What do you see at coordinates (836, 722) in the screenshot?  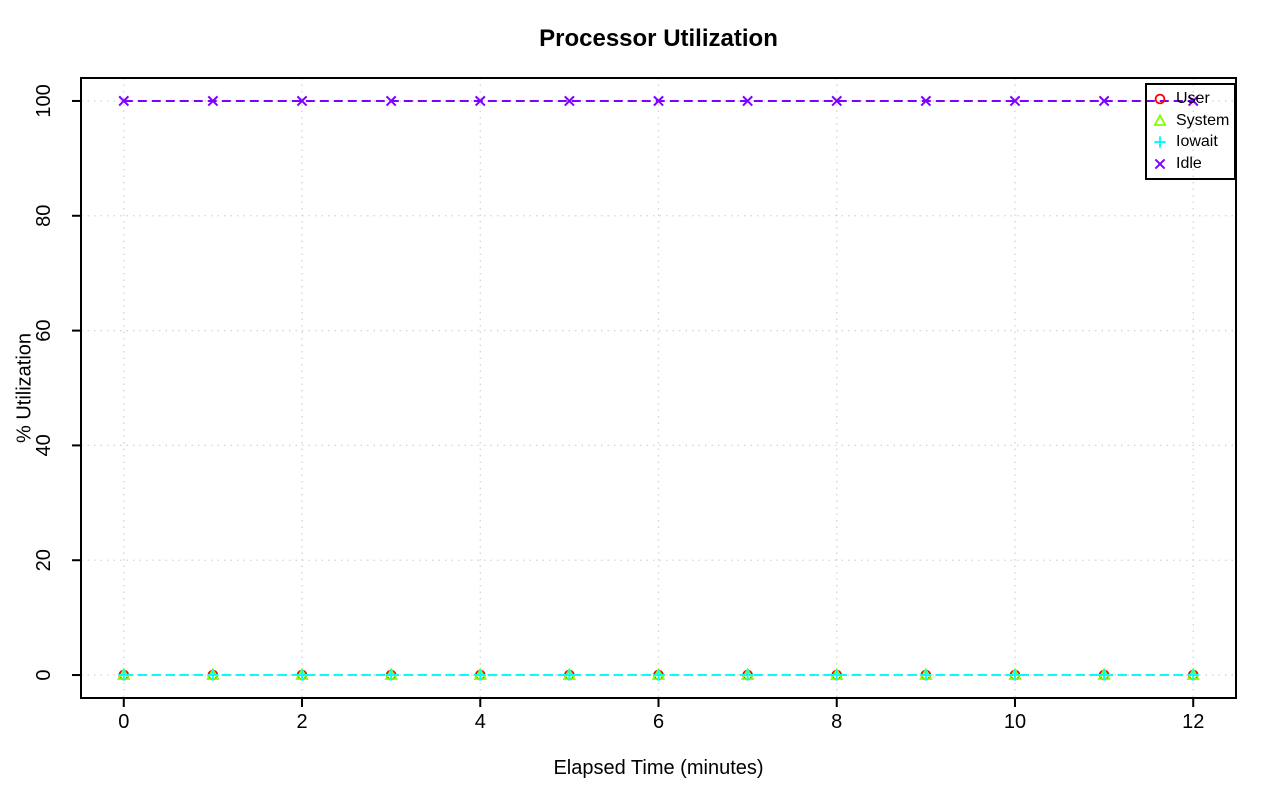 I see `x-tick-label: 8` at bounding box center [836, 722].